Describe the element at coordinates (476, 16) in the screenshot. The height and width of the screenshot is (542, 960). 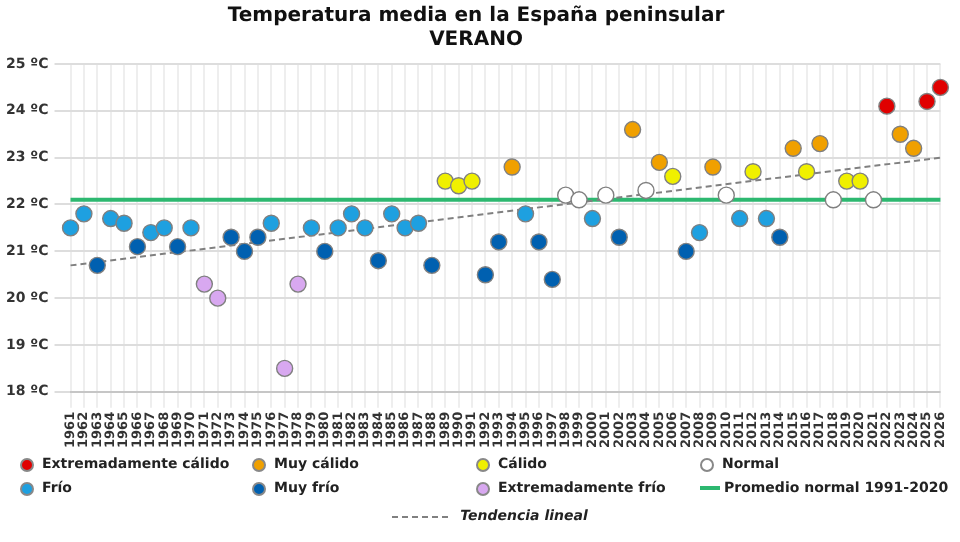
I see `chart-title: Temperatura media en la España peninsular` at that location.